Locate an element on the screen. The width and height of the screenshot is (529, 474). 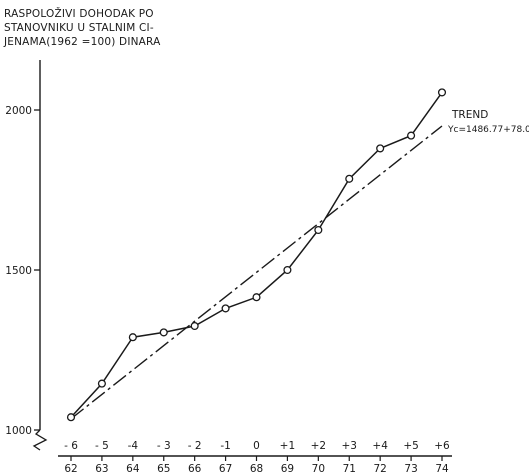
x-code-label: -4 is located at coordinates (133, 446).